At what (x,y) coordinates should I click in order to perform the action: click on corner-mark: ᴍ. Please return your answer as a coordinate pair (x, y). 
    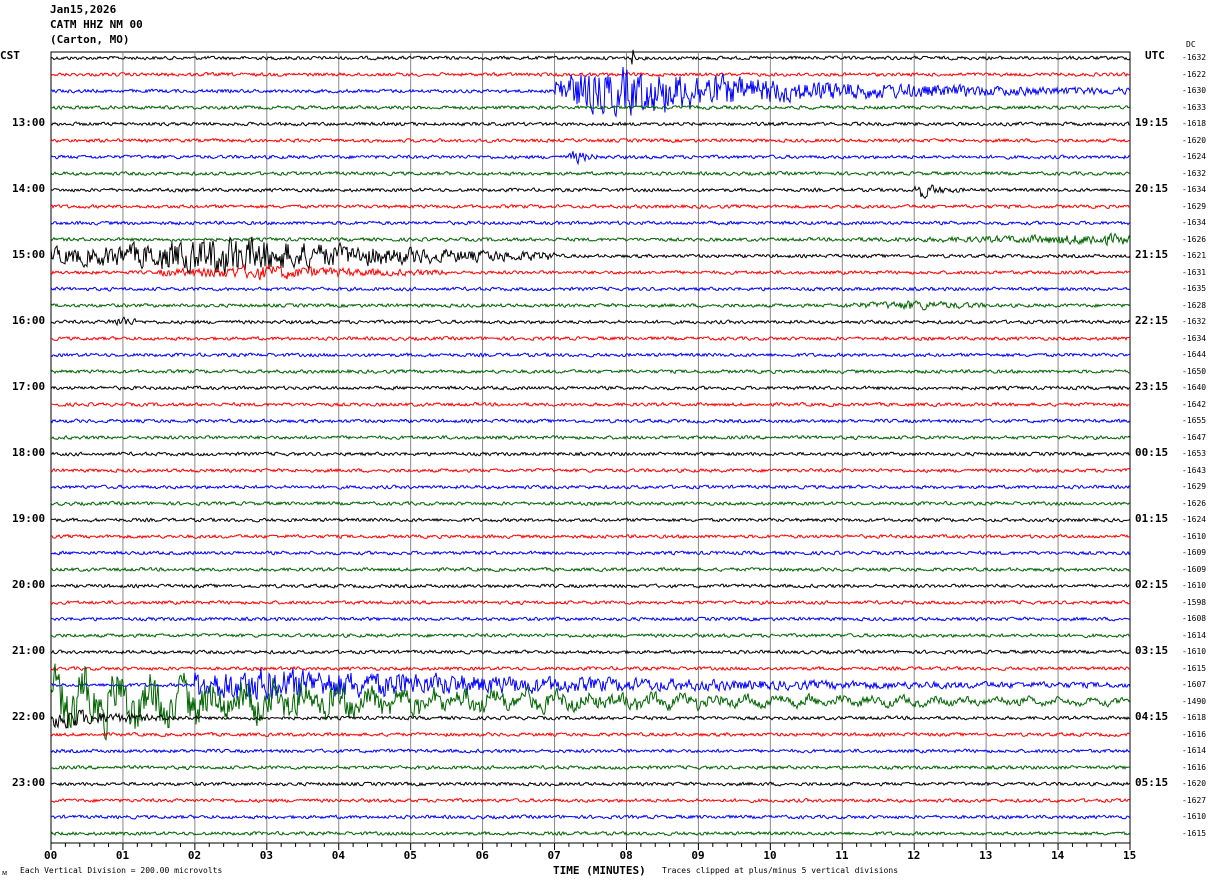
    Looking at the image, I should click on (5, 872).